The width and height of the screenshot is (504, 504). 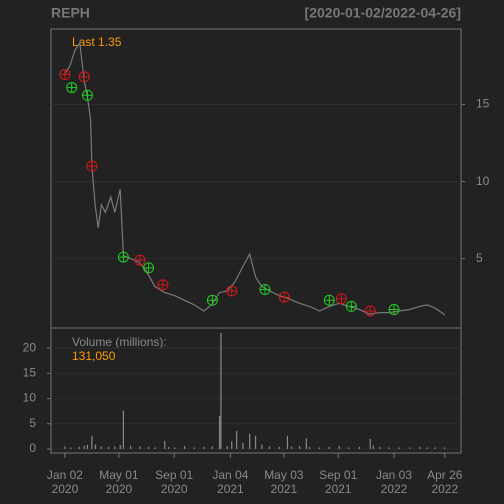 What do you see at coordinates (70, 13) in the screenshot?
I see `chart-title: REPH` at bounding box center [70, 13].